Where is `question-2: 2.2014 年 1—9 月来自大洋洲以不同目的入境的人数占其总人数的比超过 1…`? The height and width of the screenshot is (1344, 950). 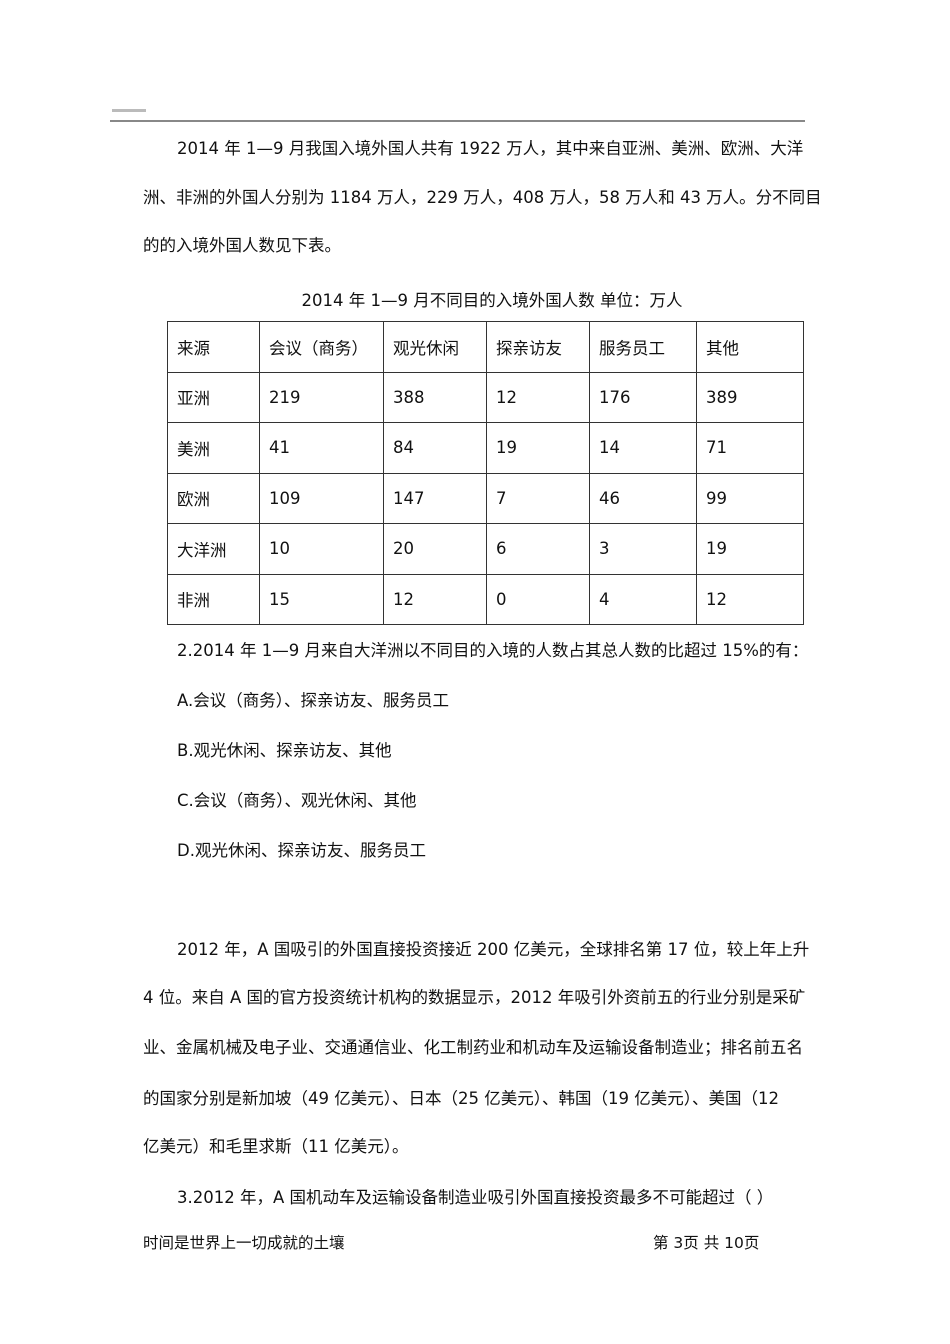 question-2: 2.2014 年 1—9 月来自大洋洲以不同目的入境的人数占其总人数的比超过 1… is located at coordinates (493, 650).